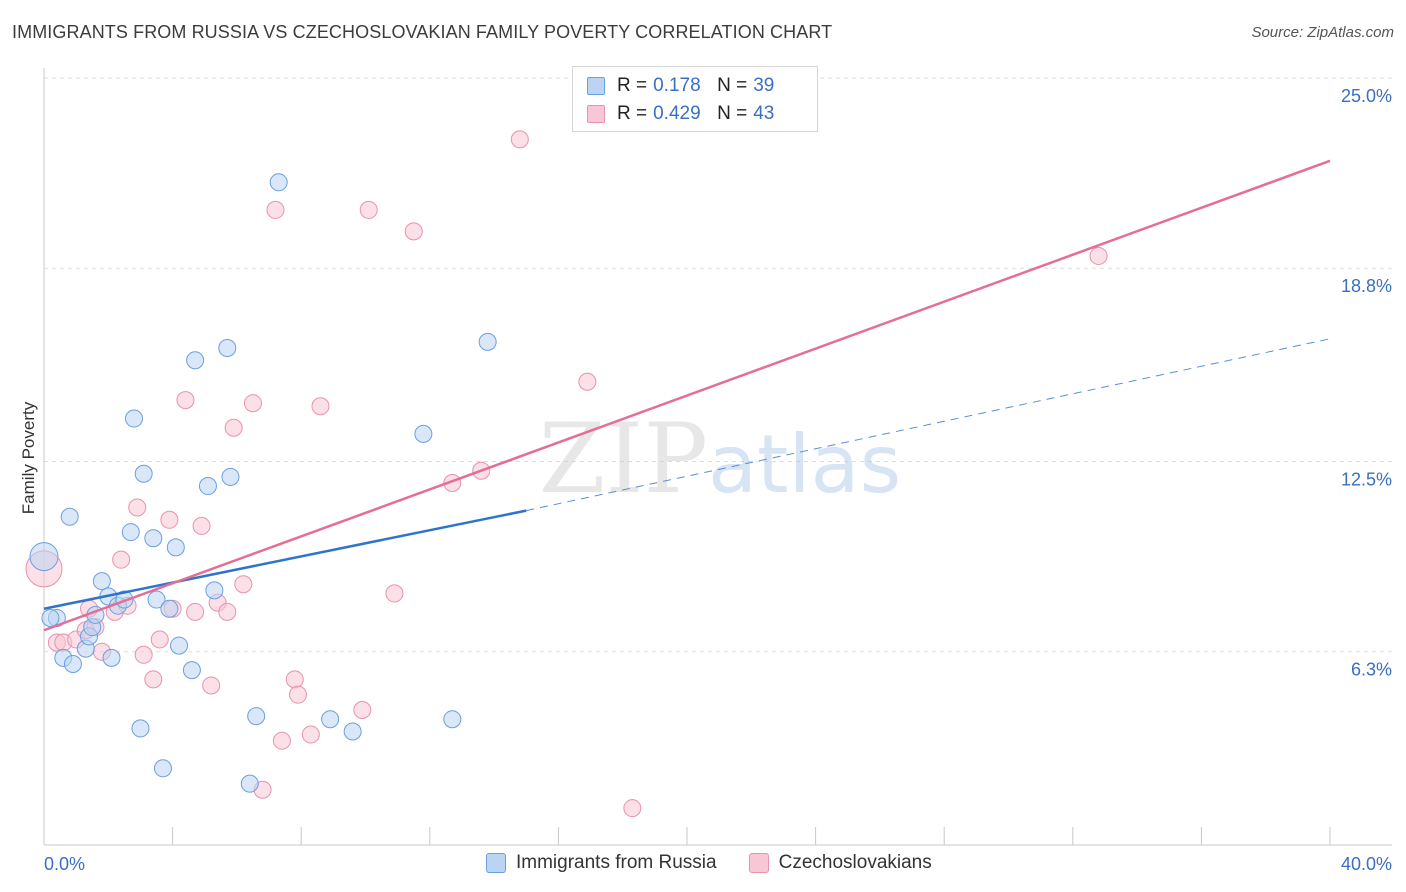 This screenshot has width=1406, height=892. What do you see at coordinates (725, 863) in the screenshot?
I see `series-legend: Immigrants from Russia Czechoslovakians` at bounding box center [725, 863].